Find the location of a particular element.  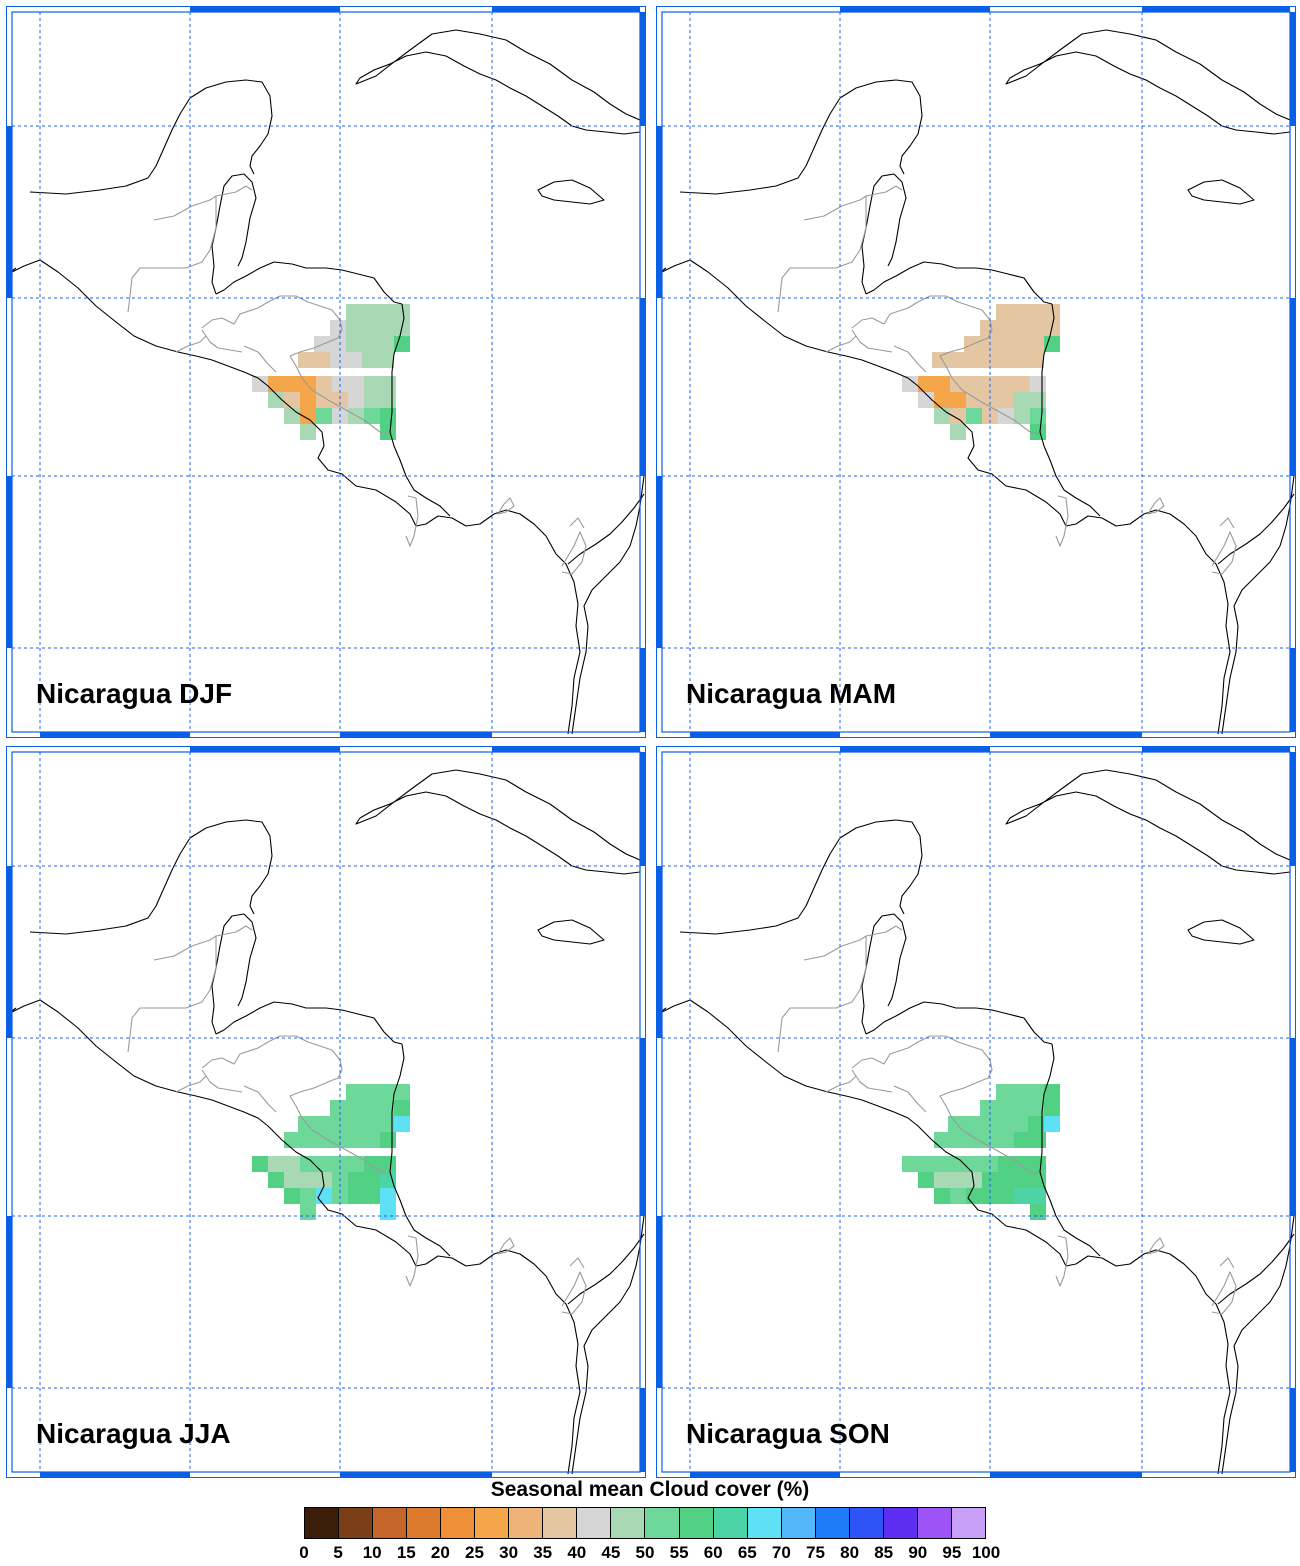

panel-title: Nicaragua DJF is located at coordinates (134, 693).